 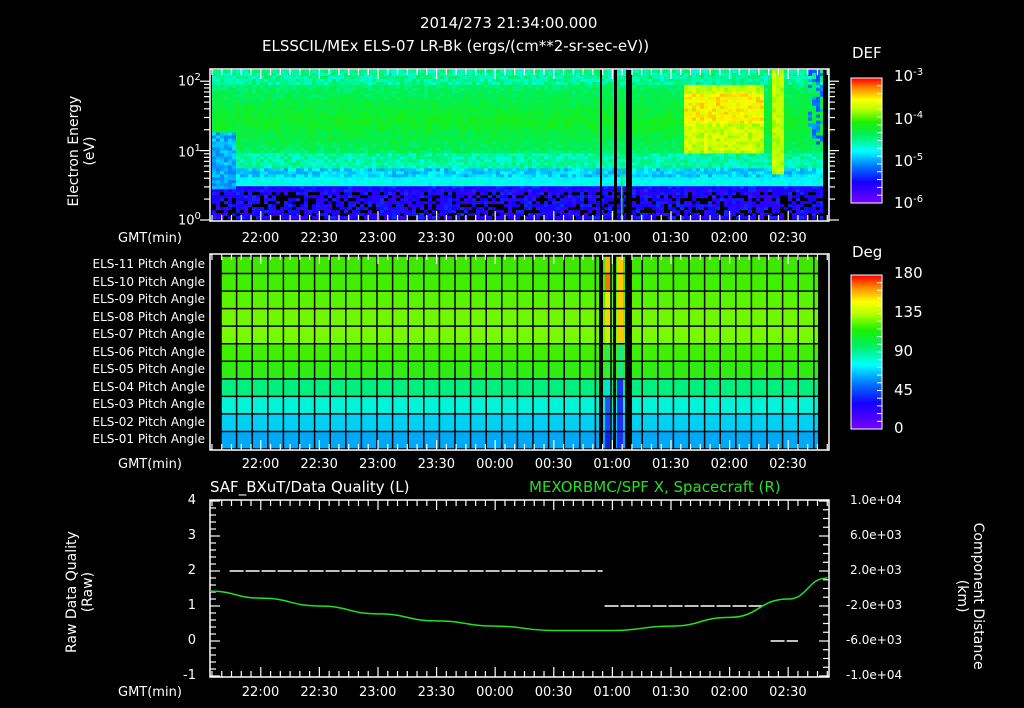 What do you see at coordinates (148, 439) in the screenshot?
I see `pitch-angle-row-label: ELS-01 Pitch Angle` at bounding box center [148, 439].